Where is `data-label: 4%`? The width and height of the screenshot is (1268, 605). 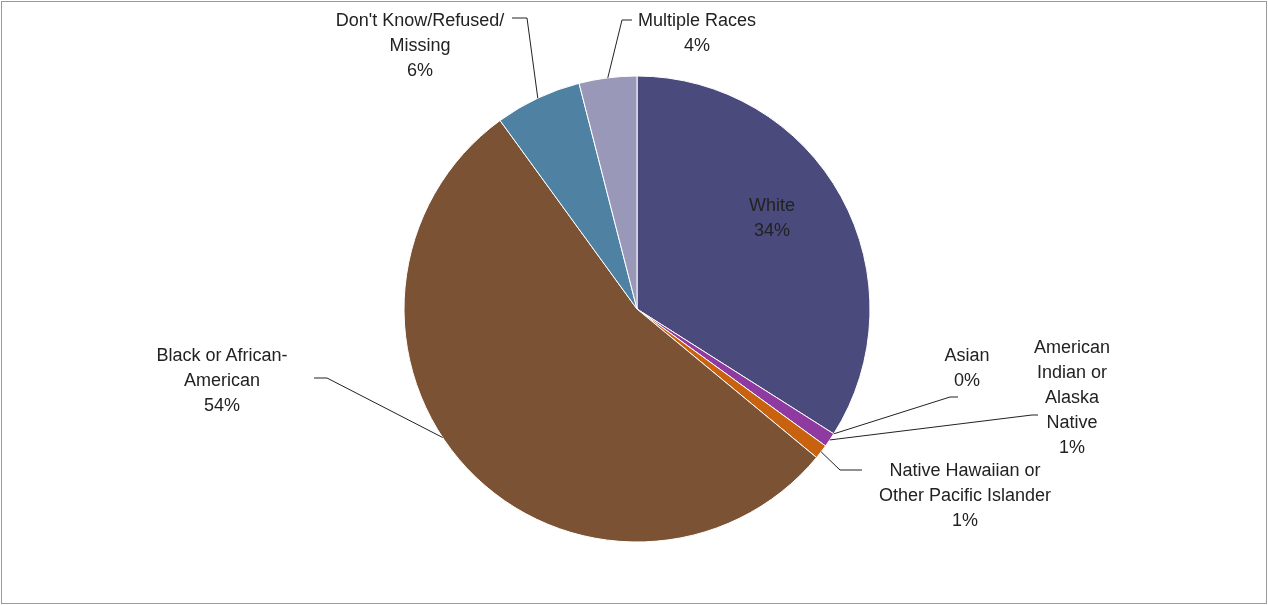
data-label: 4% is located at coordinates (697, 45).